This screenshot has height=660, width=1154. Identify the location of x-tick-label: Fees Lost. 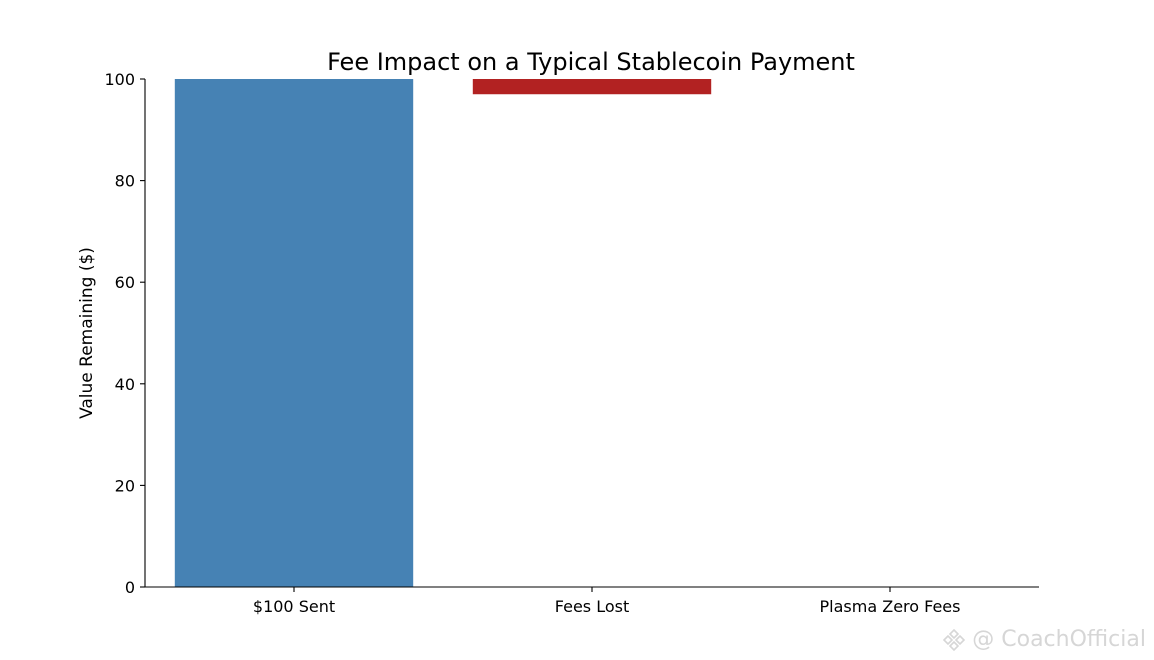
(592, 606).